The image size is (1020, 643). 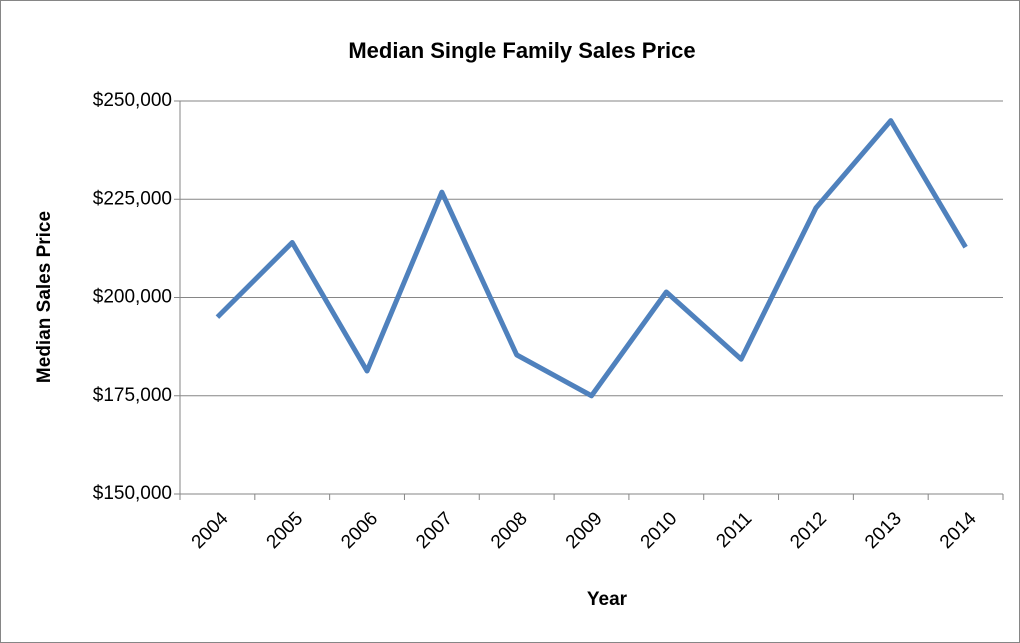 I want to click on y-tick-label: $150,000, so click(x=132, y=493).